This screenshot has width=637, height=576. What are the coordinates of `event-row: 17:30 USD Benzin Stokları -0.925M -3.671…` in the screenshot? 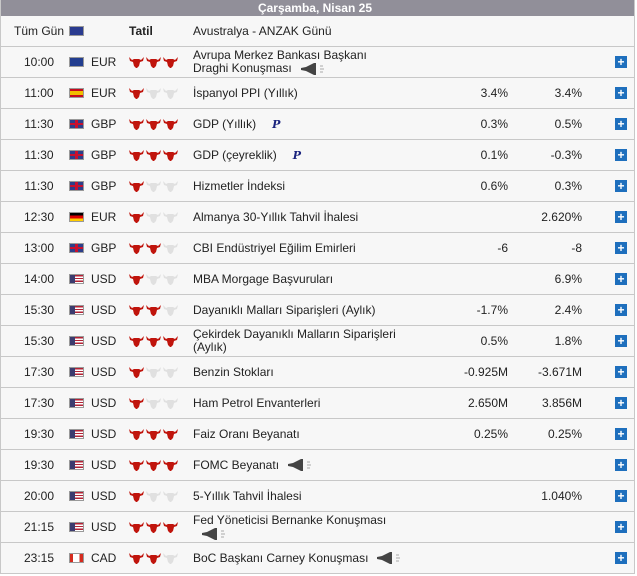 It's located at (317, 372).